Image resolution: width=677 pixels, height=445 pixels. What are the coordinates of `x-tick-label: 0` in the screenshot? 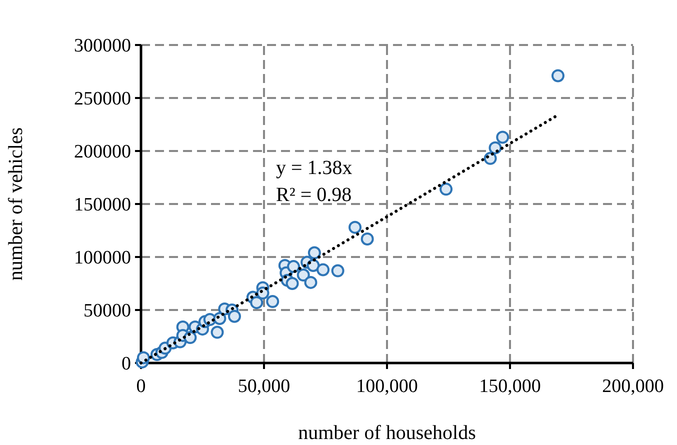 It's located at (141, 386).